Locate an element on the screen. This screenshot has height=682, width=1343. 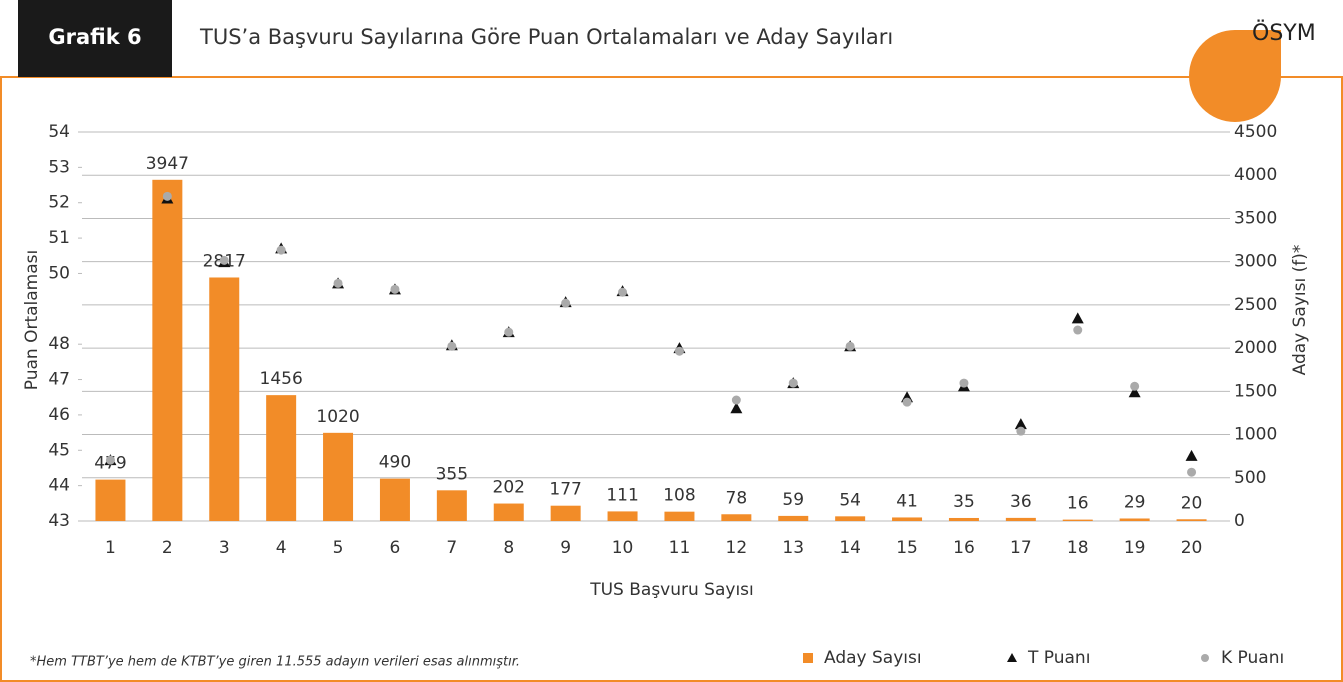
x-tick-label: 17 is located at coordinates (1021, 548).